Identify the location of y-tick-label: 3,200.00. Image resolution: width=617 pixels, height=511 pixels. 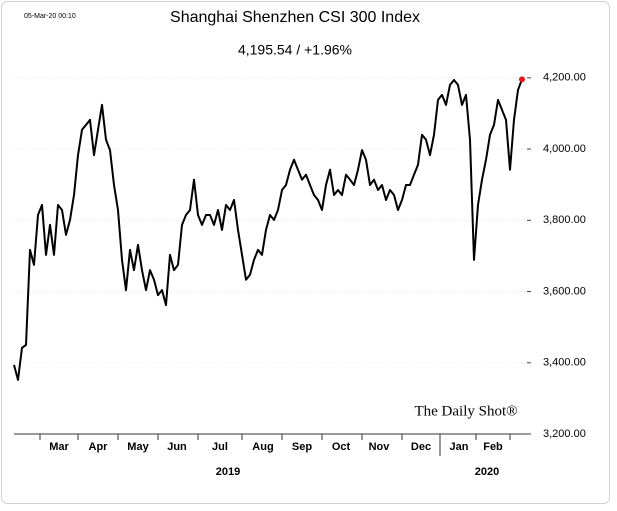
(564, 434).